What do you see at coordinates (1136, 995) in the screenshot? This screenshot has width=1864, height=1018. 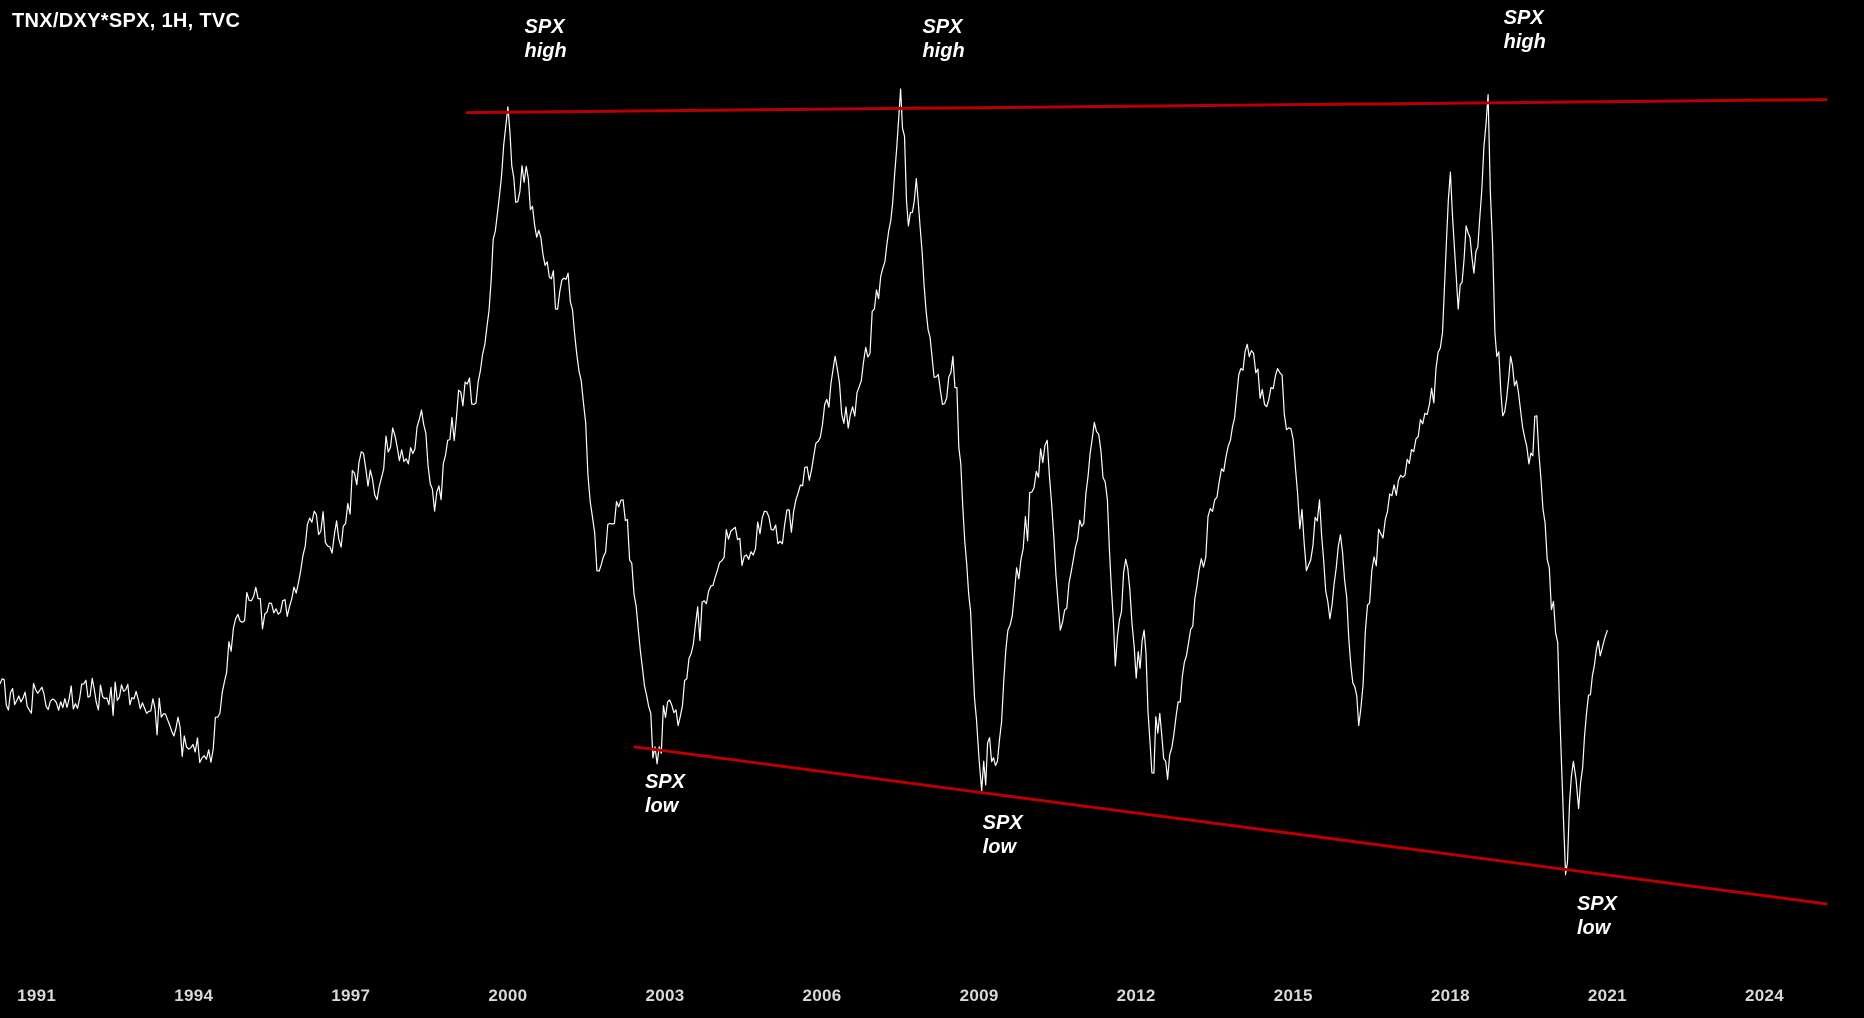 I see `x-axis-tick-2012: 2012` at bounding box center [1136, 995].